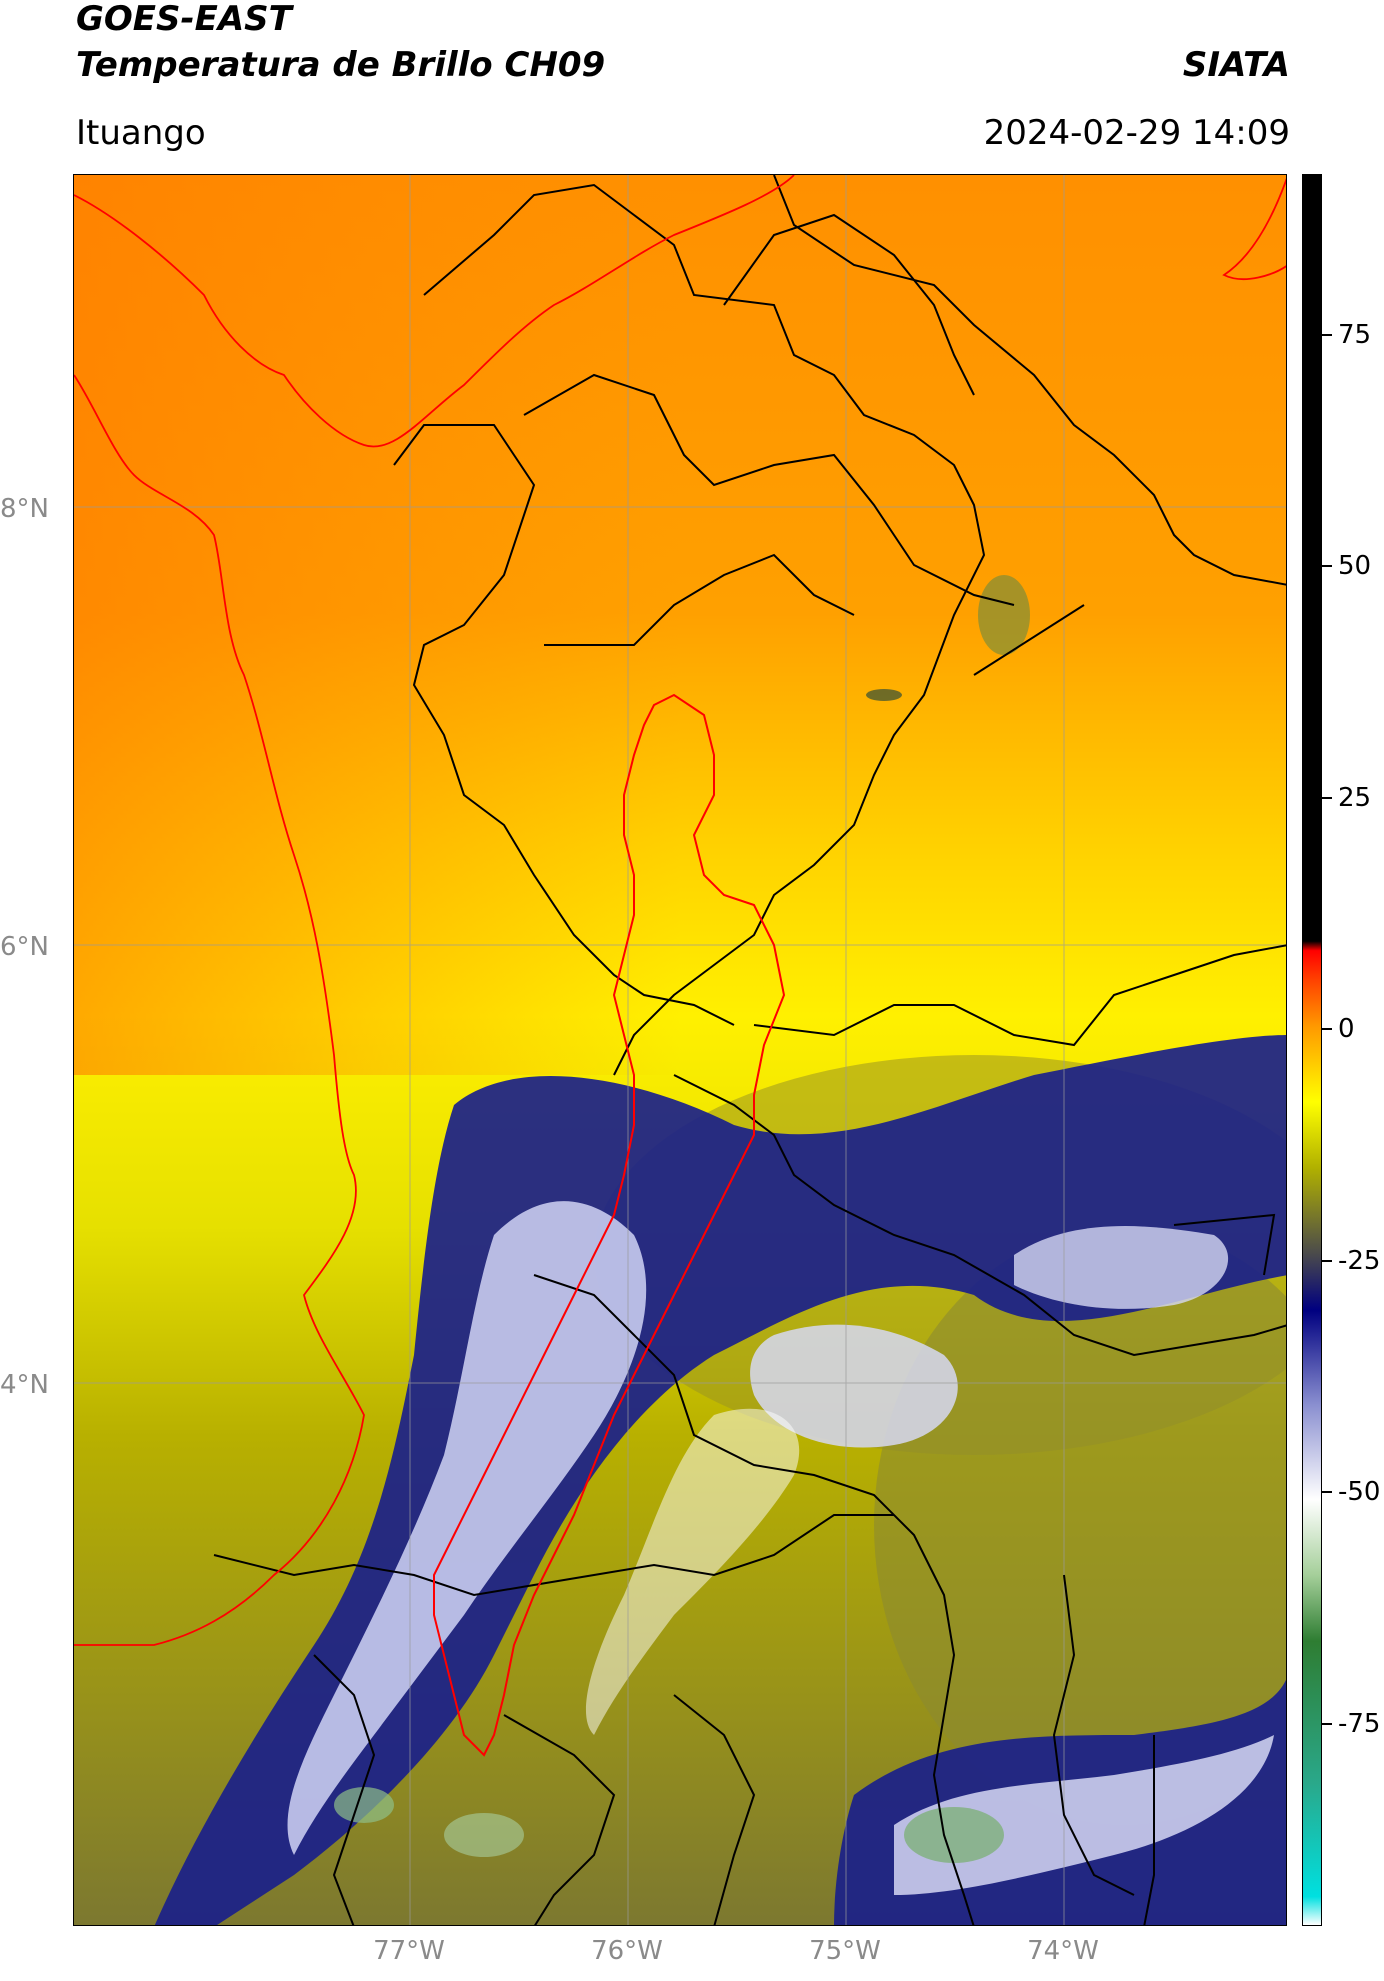 The width and height of the screenshot is (1384, 1981). Describe the element at coordinates (24, 1385) in the screenshot. I see `lat-label-4n: 4°N` at that location.